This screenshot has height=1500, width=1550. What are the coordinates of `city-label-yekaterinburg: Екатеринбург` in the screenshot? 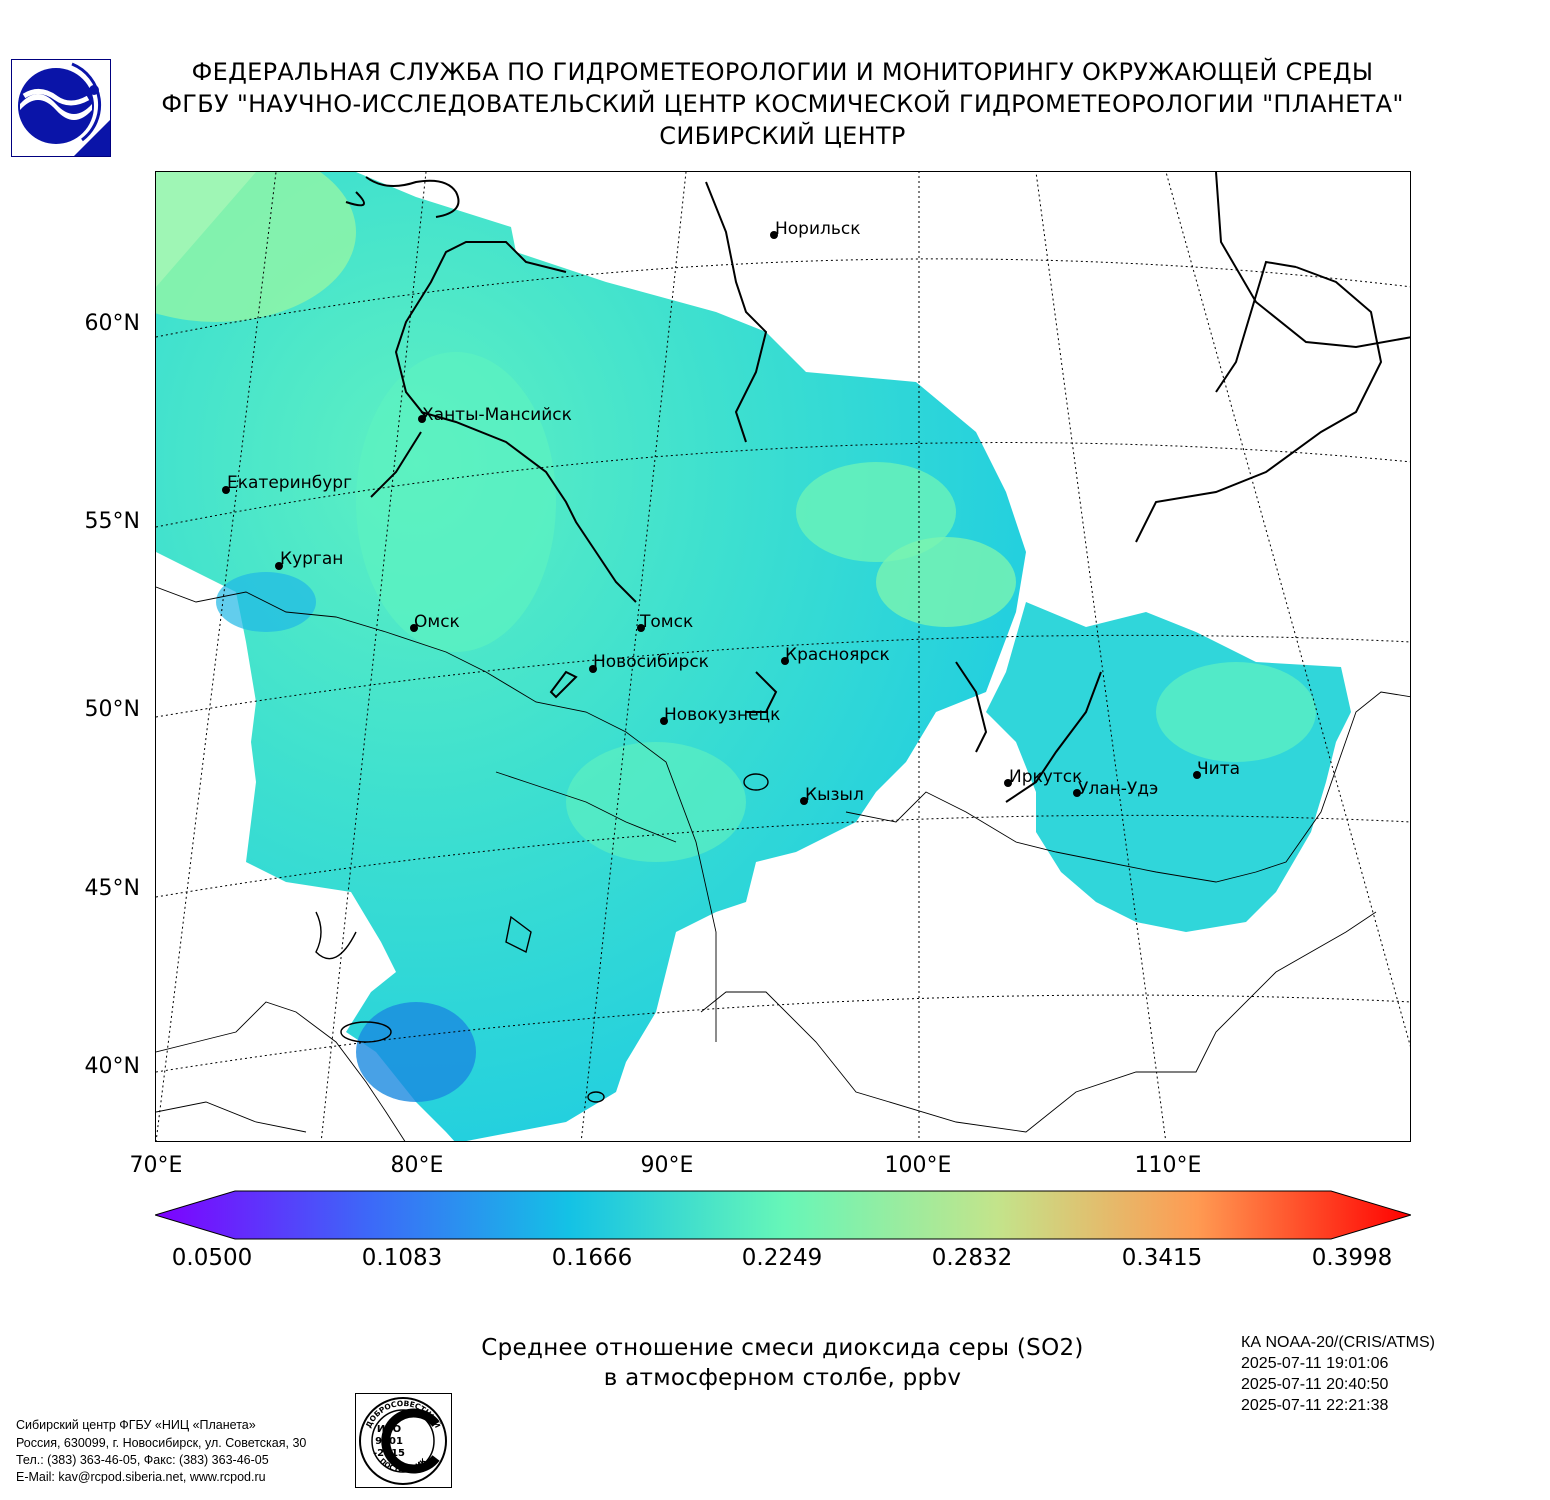 It's located at (290, 483).